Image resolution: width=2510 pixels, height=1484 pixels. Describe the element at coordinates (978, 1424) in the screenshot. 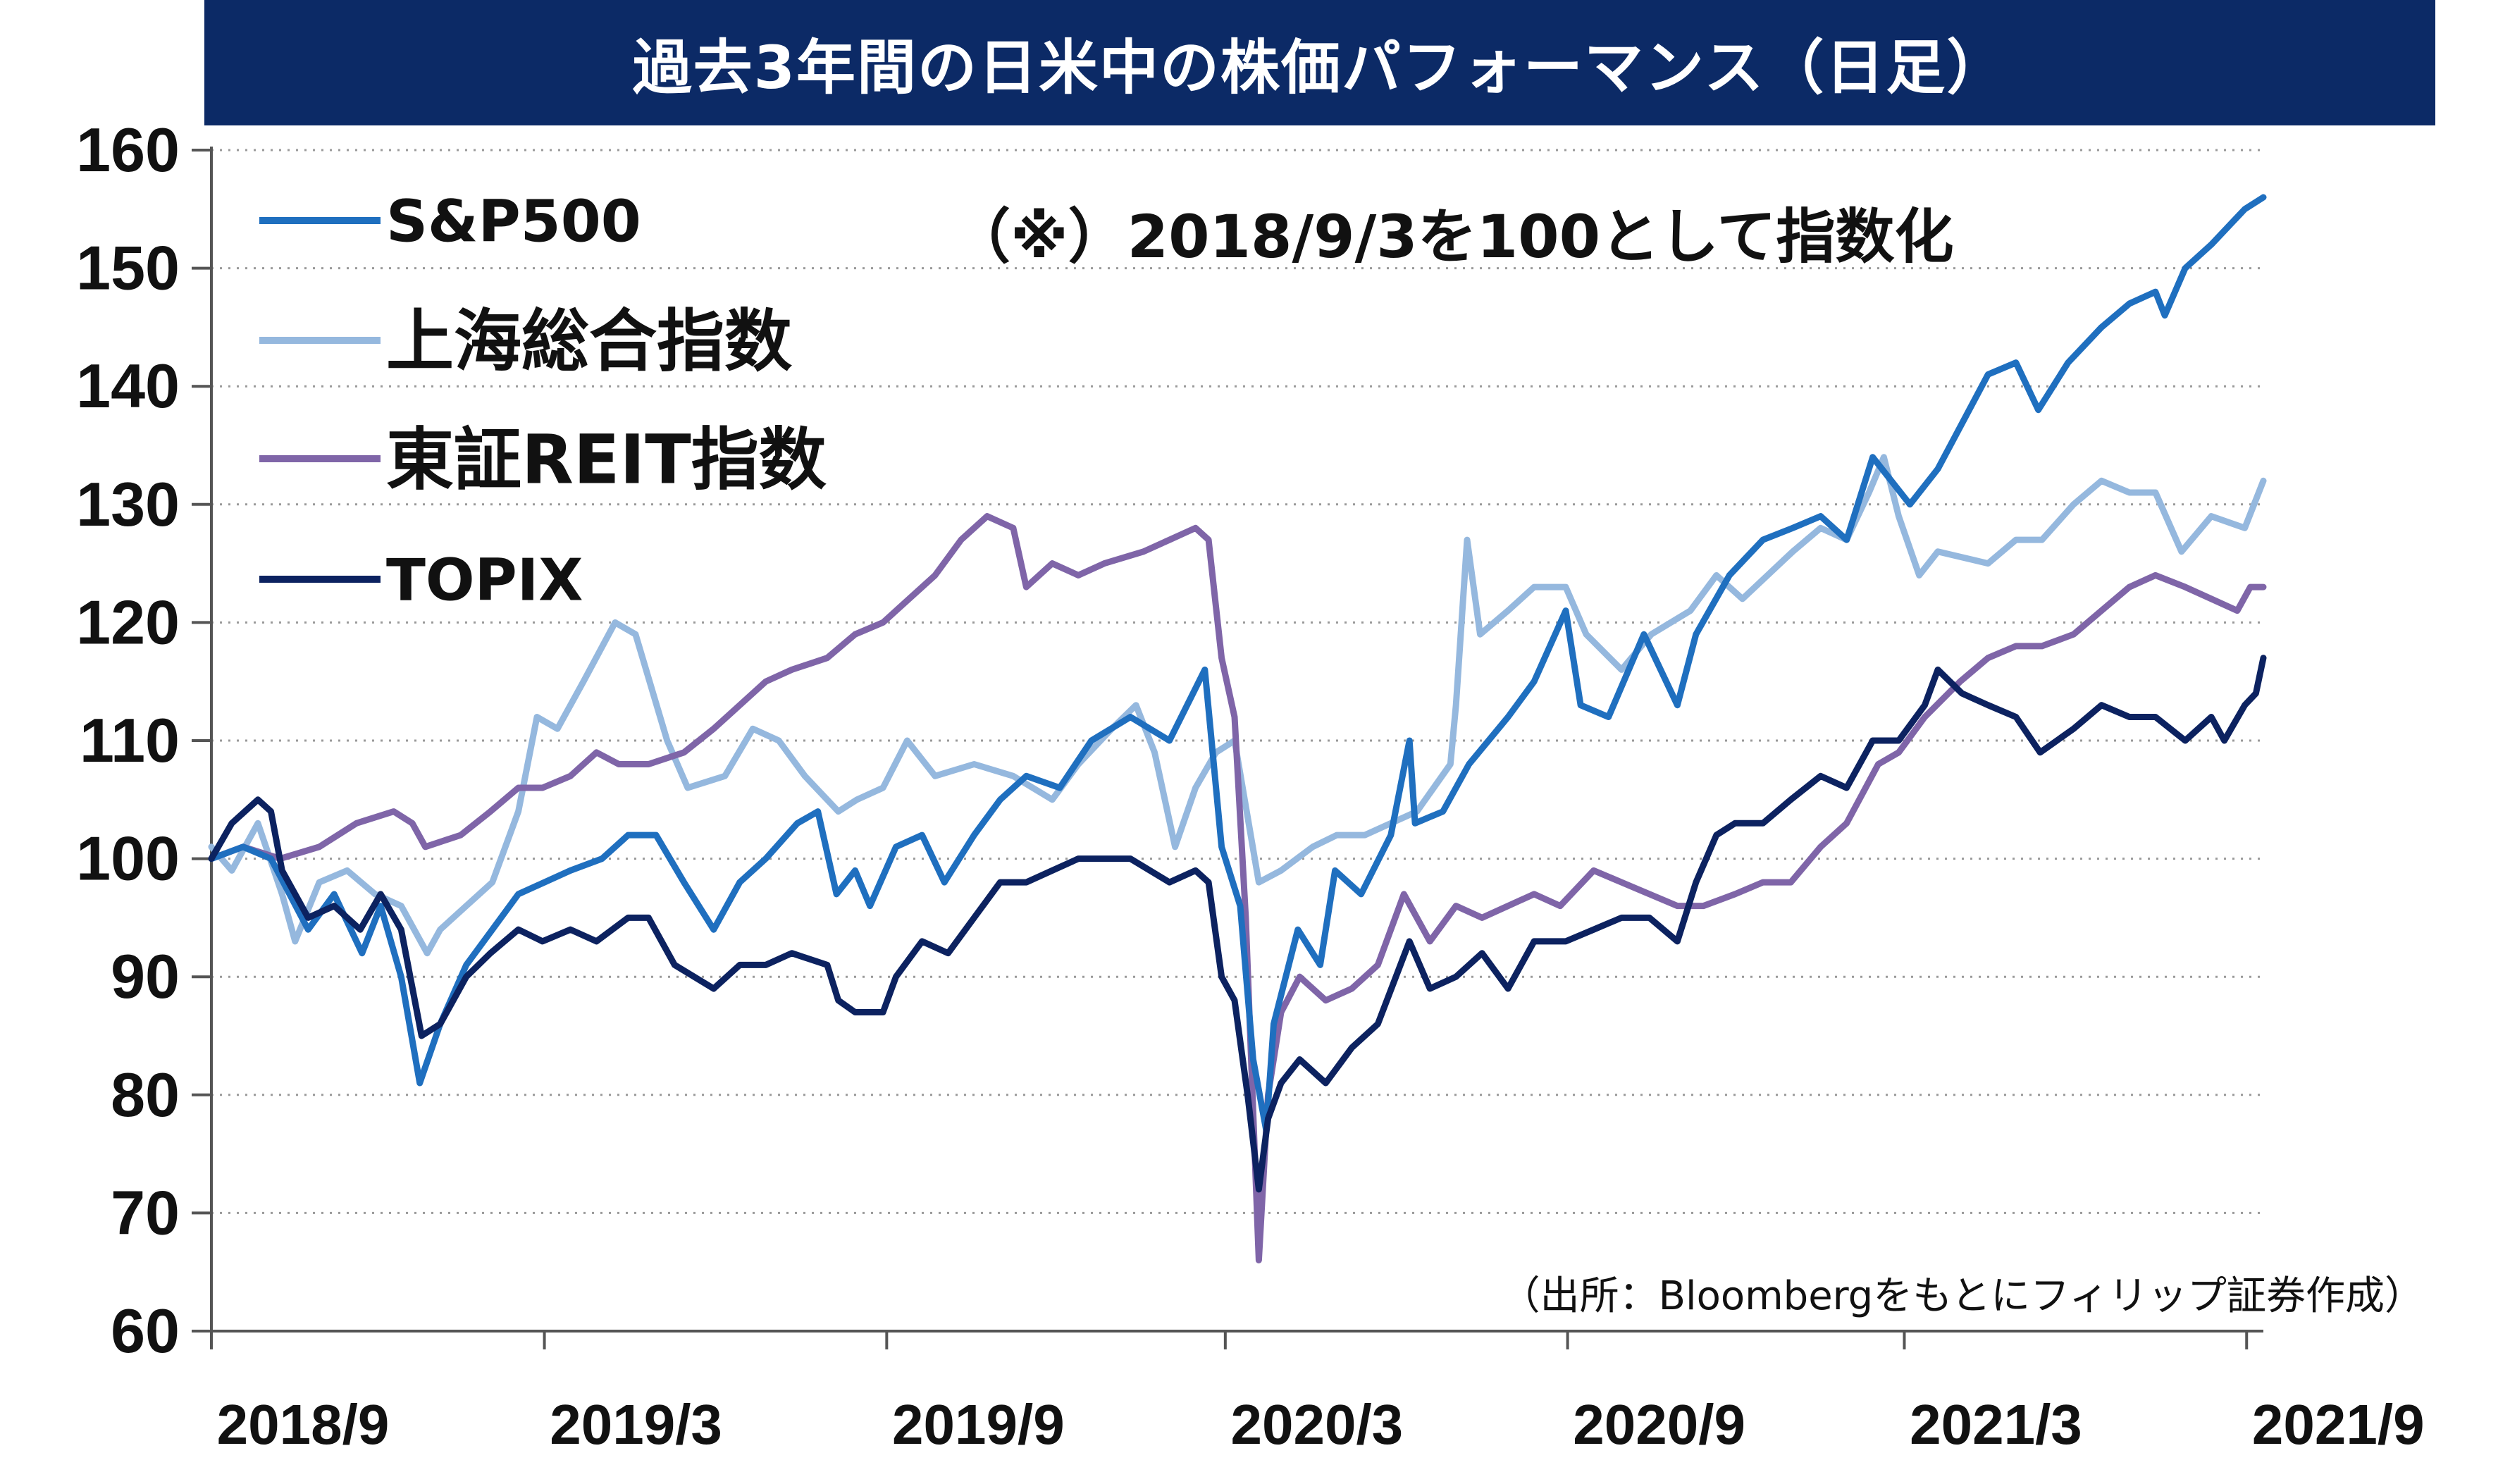

I see `x-tick-label: 2019/9` at that location.